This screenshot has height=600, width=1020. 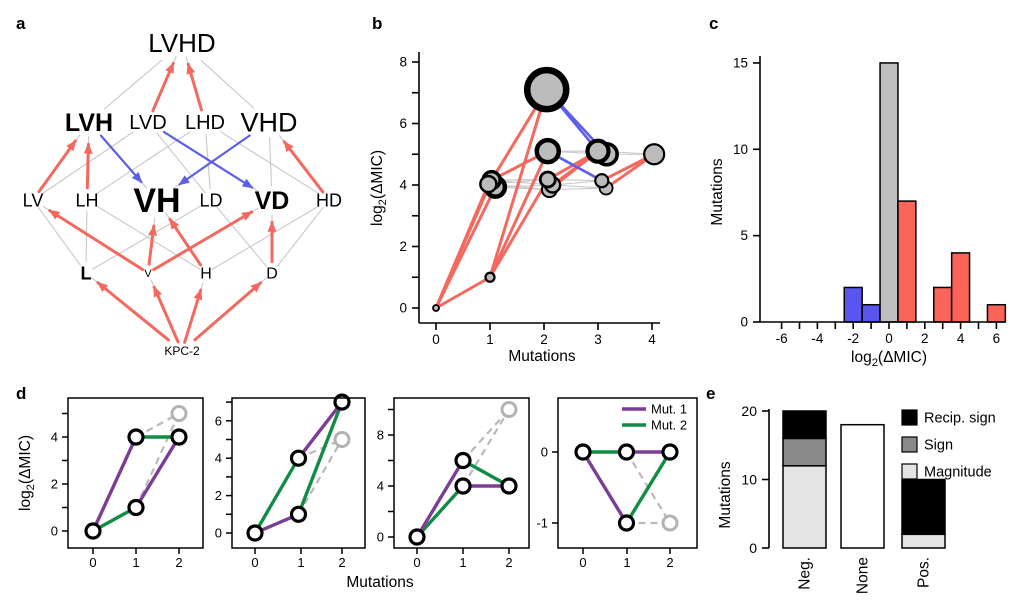 What do you see at coordinates (21, 23) in the screenshot?
I see `panel-a-letter: a` at bounding box center [21, 23].